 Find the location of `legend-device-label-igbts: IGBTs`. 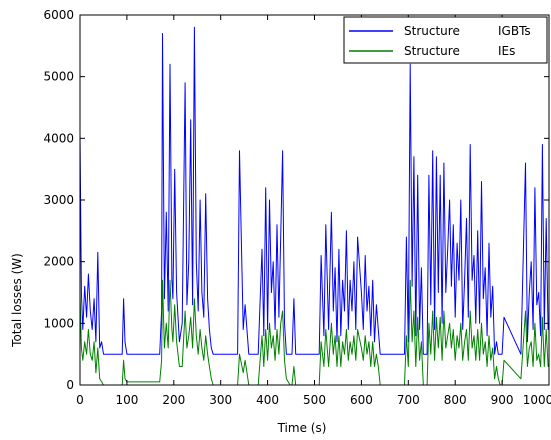

legend-device-label-igbts: IGBTs is located at coordinates (514, 31).